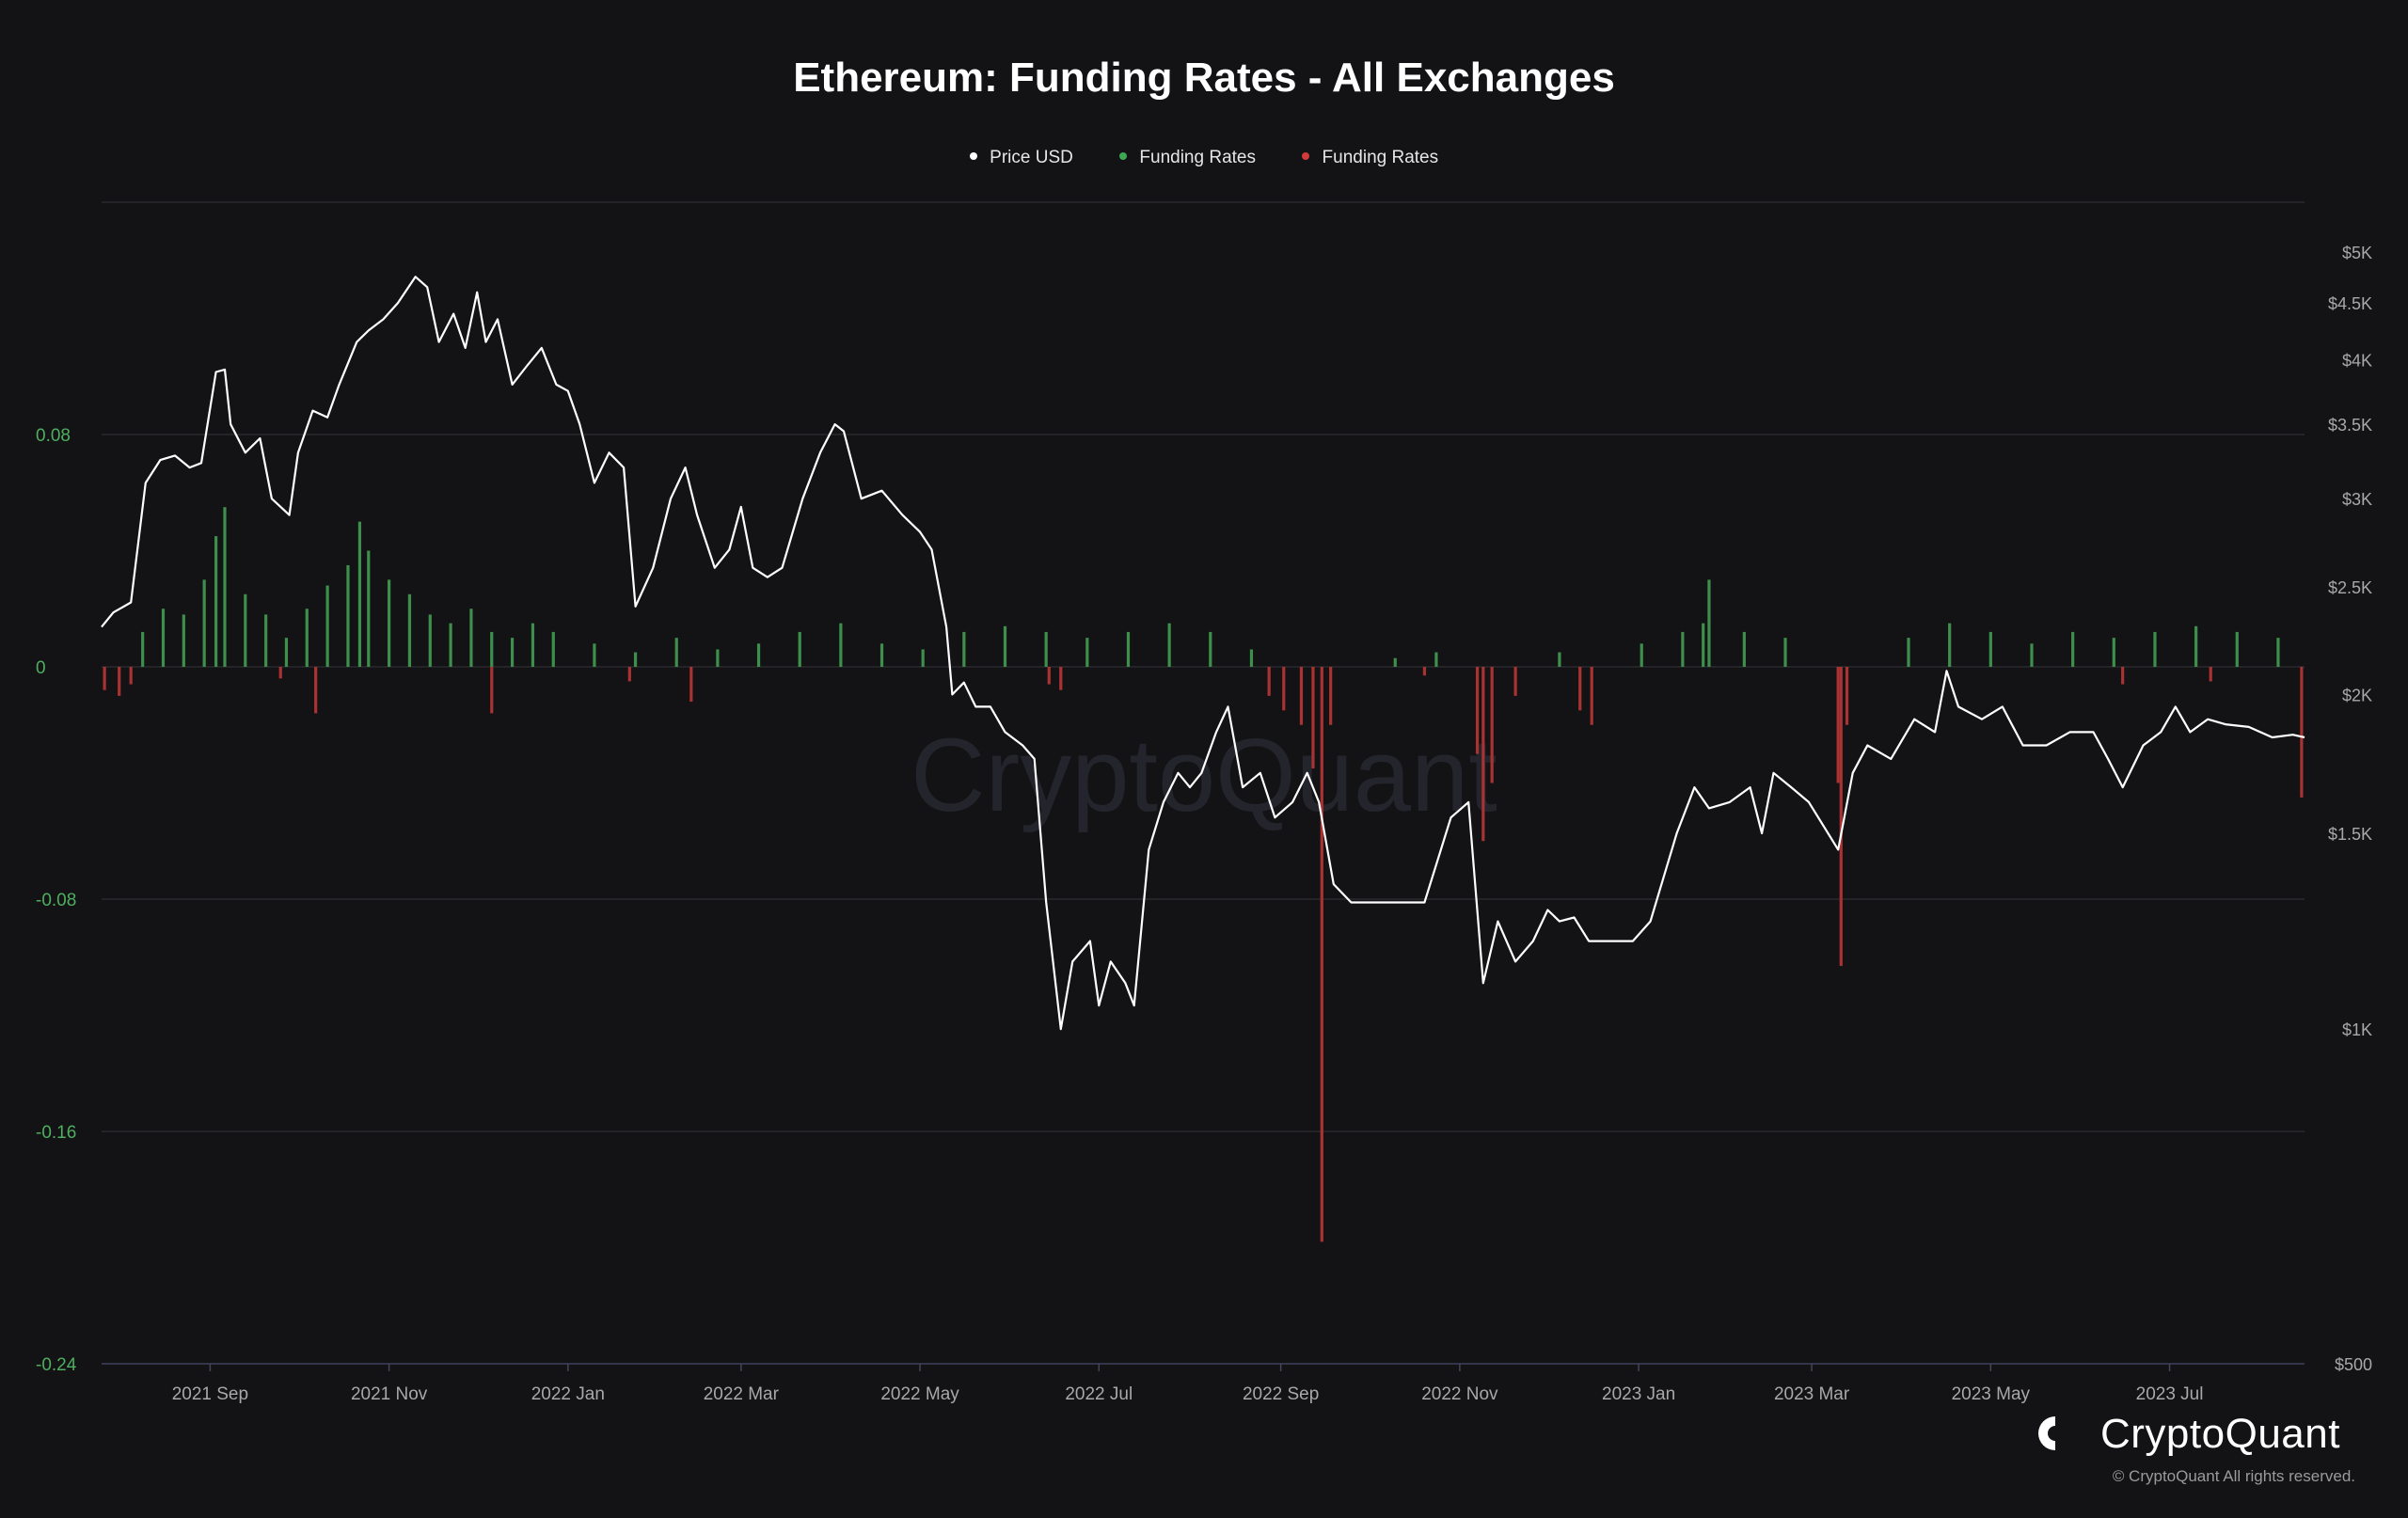 The width and height of the screenshot is (2408, 1518). I want to click on brand-name: CryptoQuant, so click(2220, 1434).